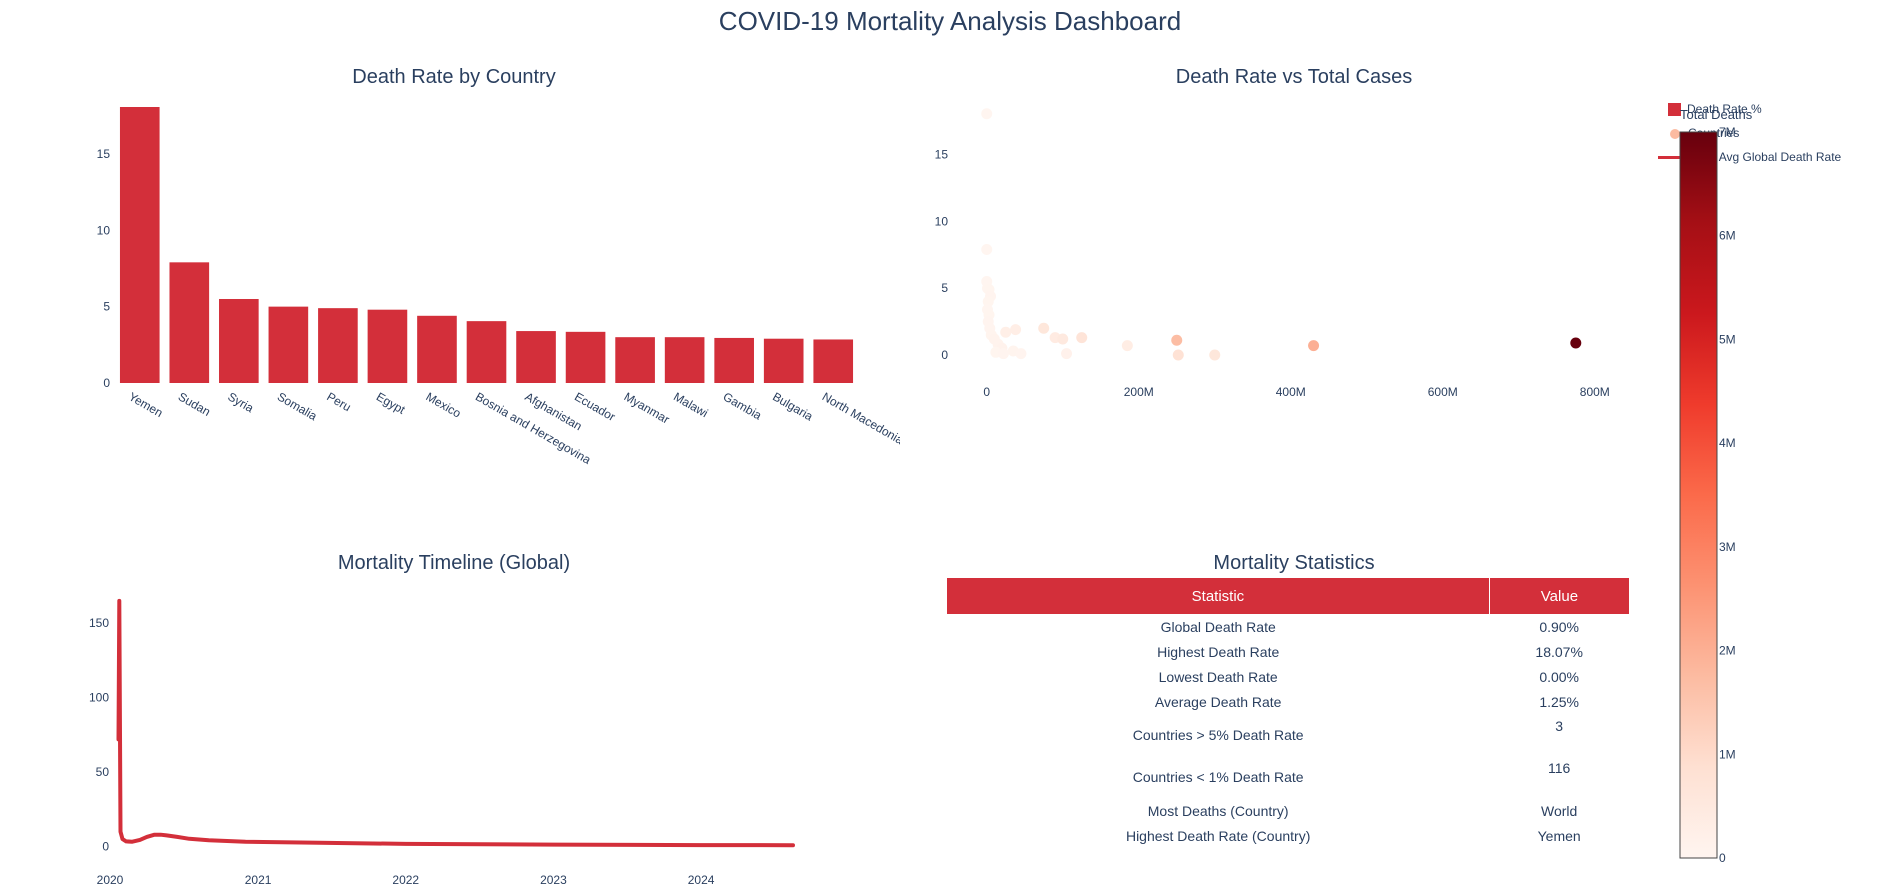 The image size is (1881, 893). What do you see at coordinates (1288, 676) in the screenshot?
I see `table-row: Lowest Death Rate 0.00%` at bounding box center [1288, 676].